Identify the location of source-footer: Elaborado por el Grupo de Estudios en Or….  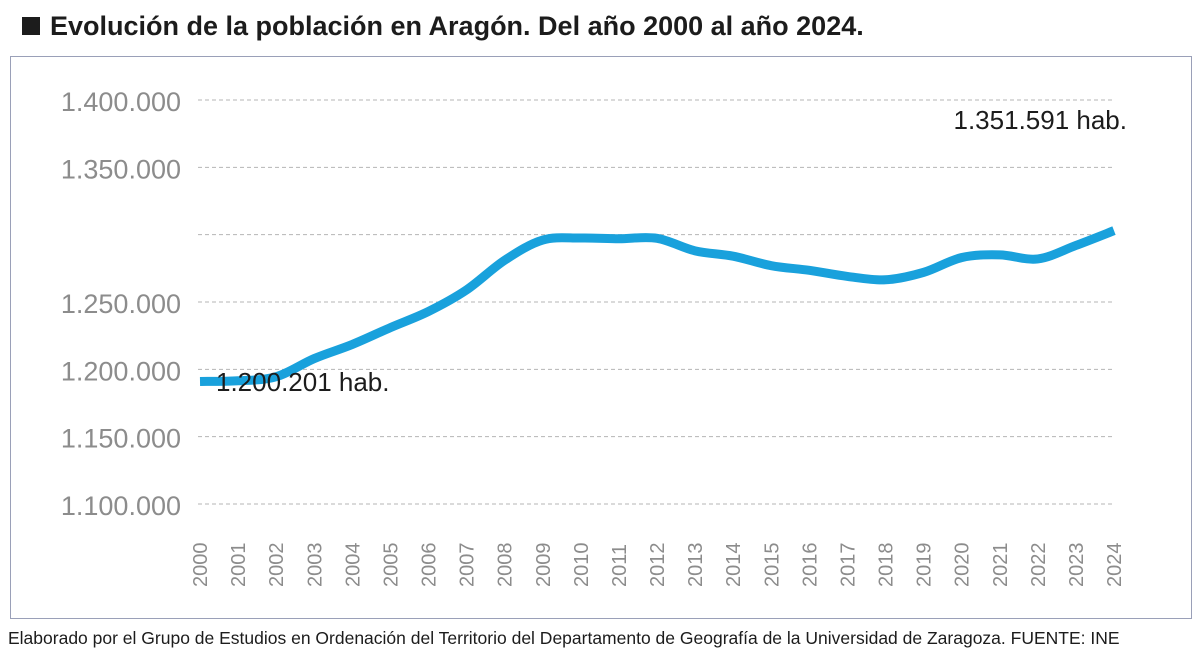
(564, 638).